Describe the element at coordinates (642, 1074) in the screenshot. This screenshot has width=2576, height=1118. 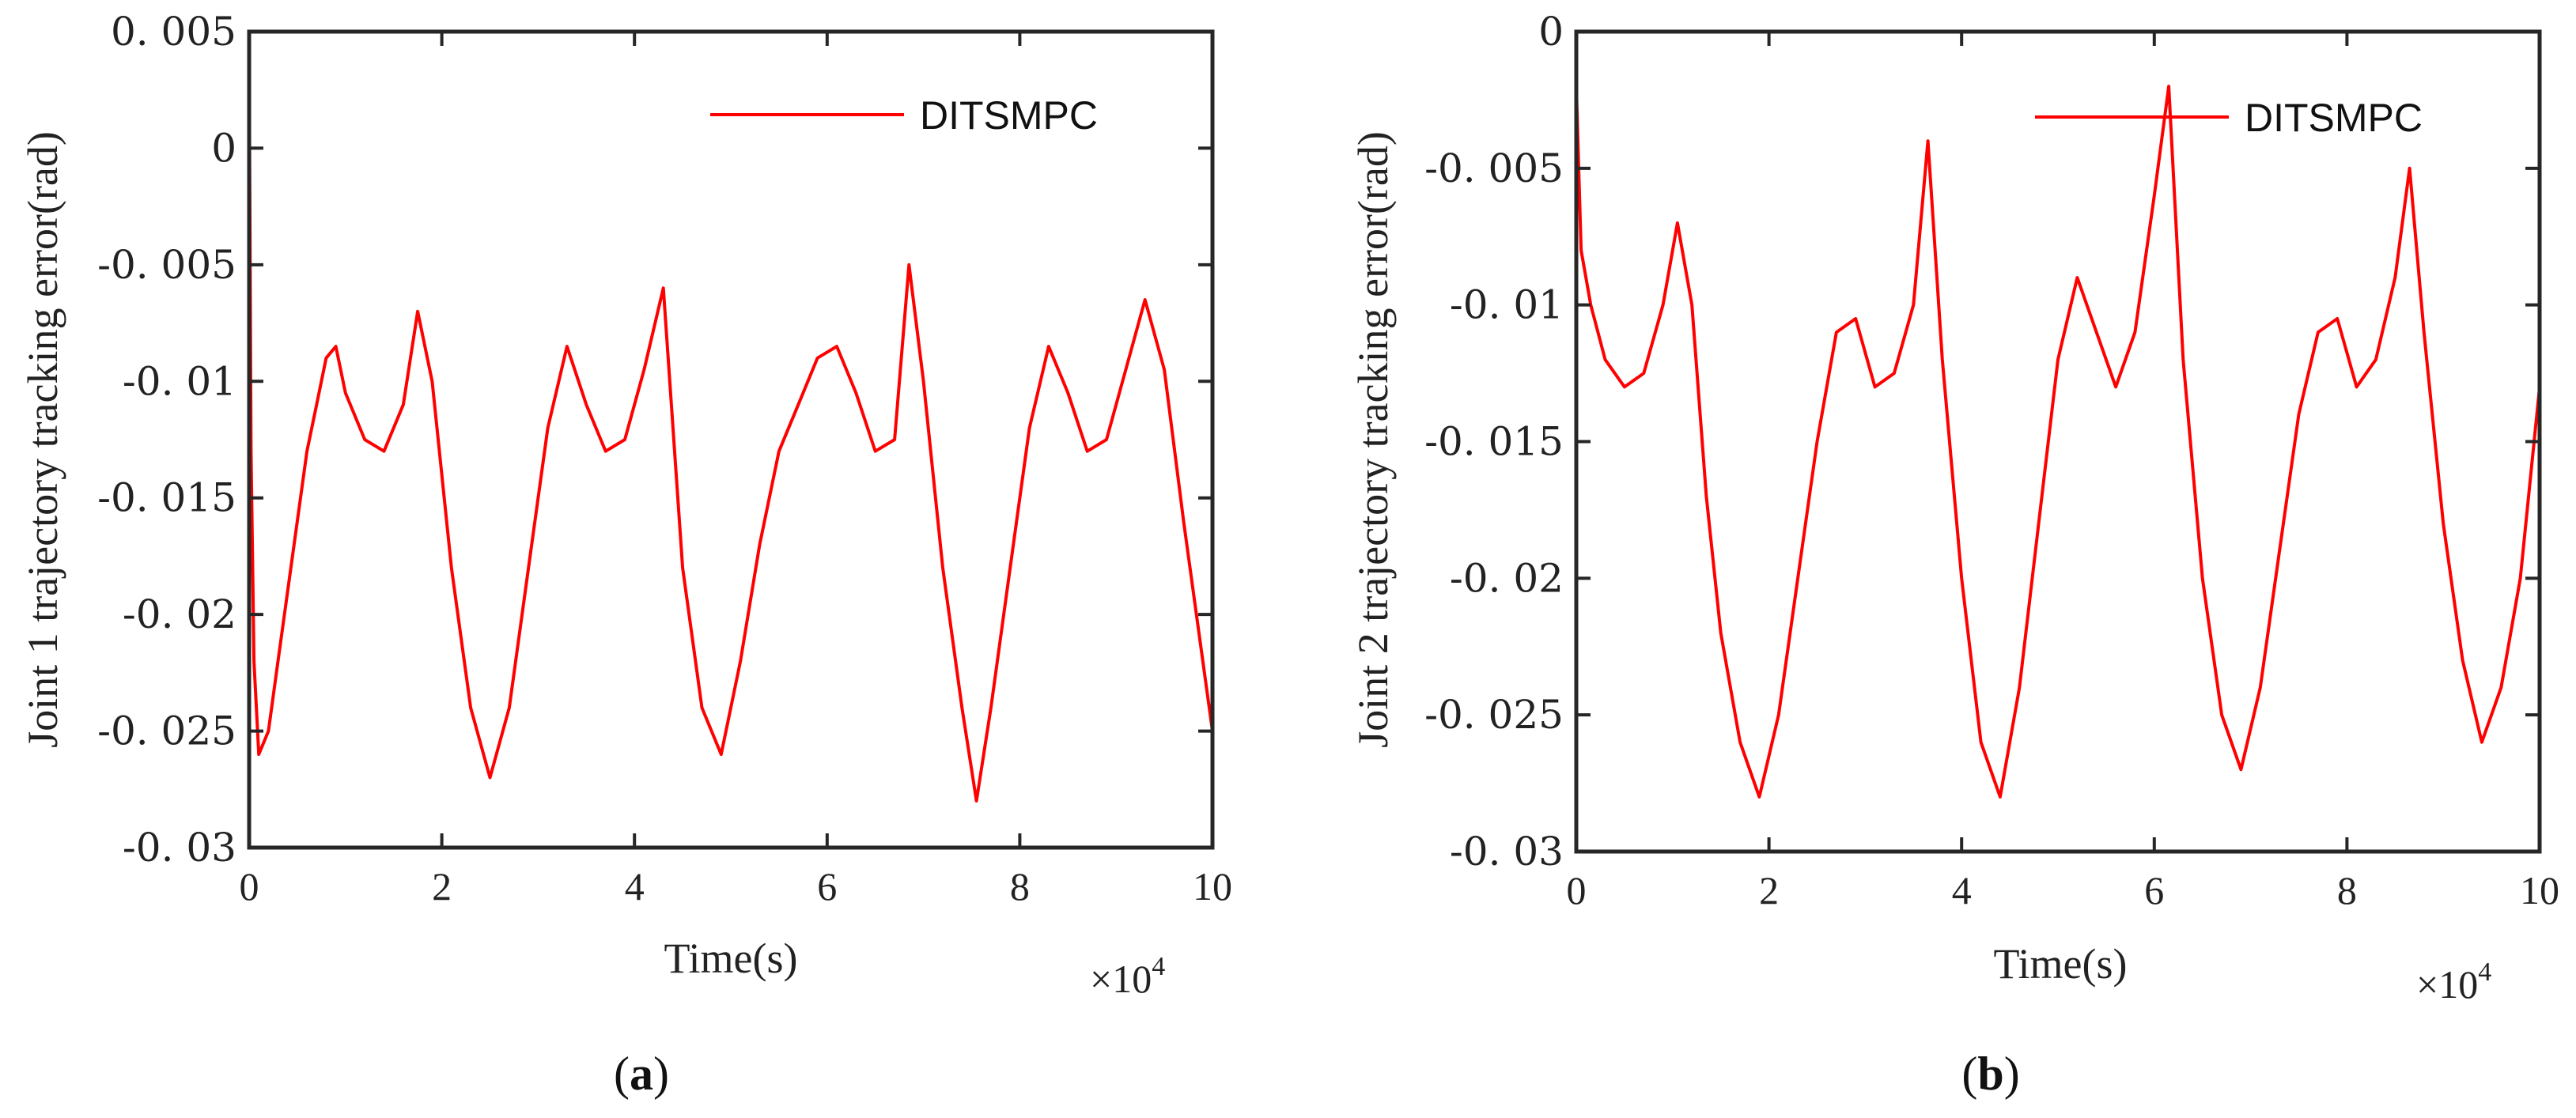
I see `caption-a: (a)` at that location.